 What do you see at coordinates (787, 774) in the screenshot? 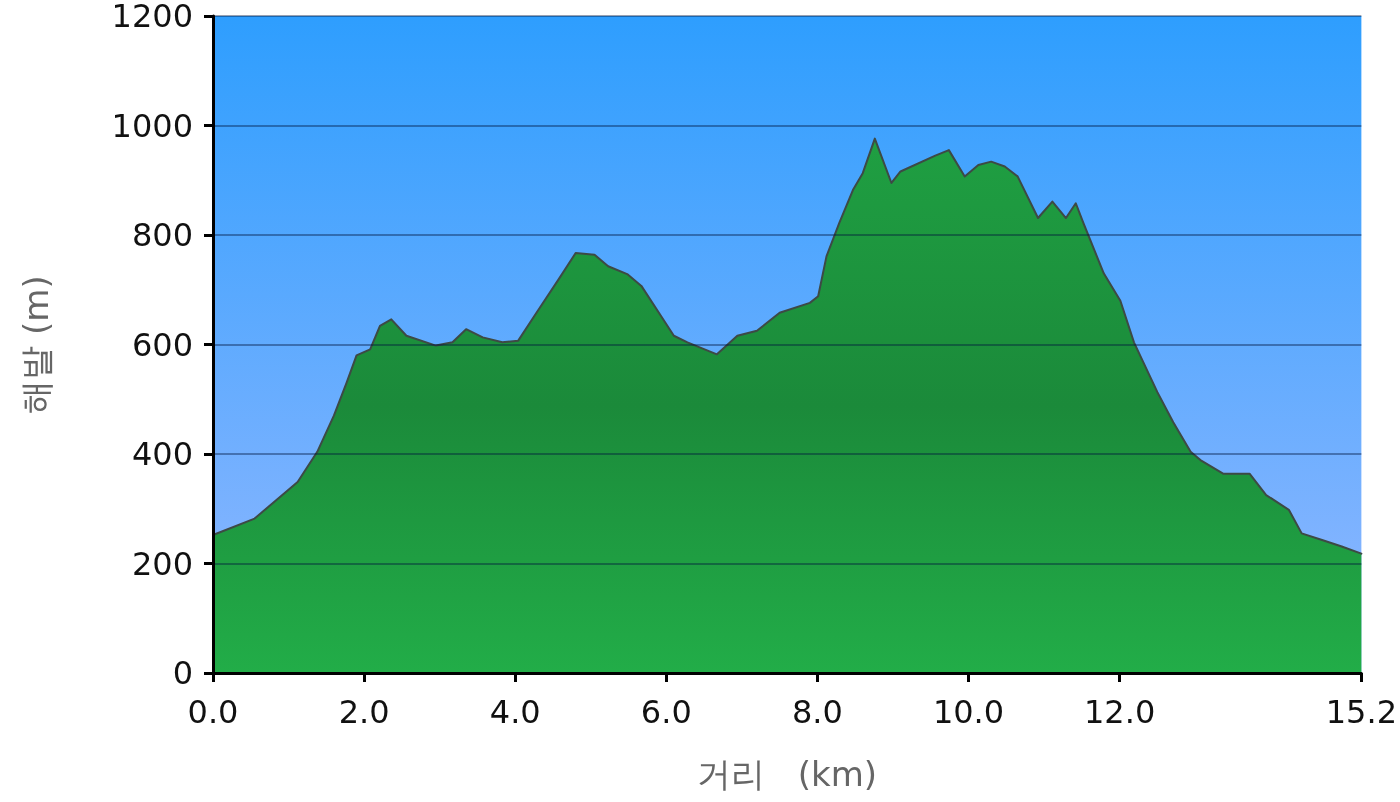
I see `x-axis-title: 거리 (km)` at bounding box center [787, 774].